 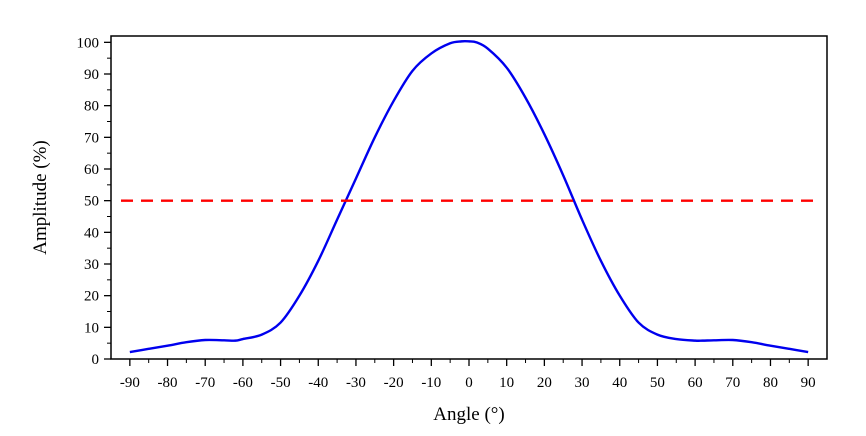 I want to click on x-tick-label: -30, so click(x=356, y=383).